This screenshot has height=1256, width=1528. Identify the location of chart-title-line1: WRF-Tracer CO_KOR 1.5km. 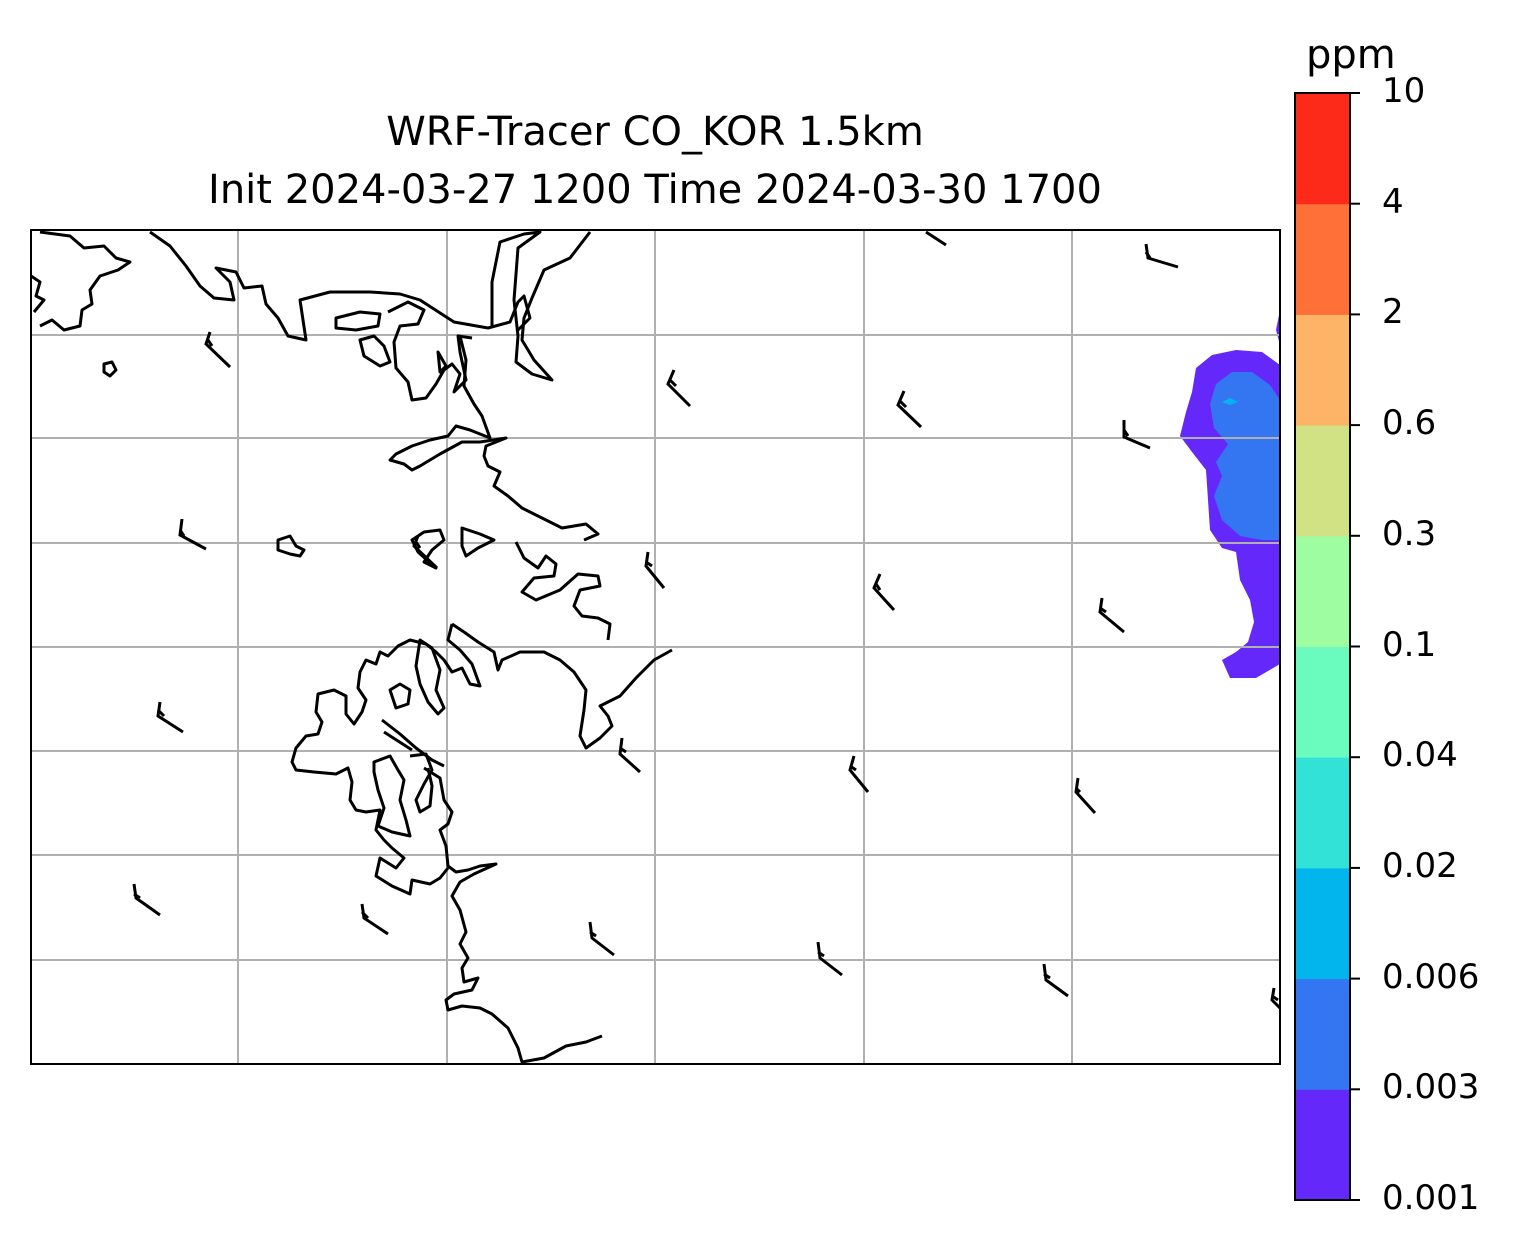
(655, 132).